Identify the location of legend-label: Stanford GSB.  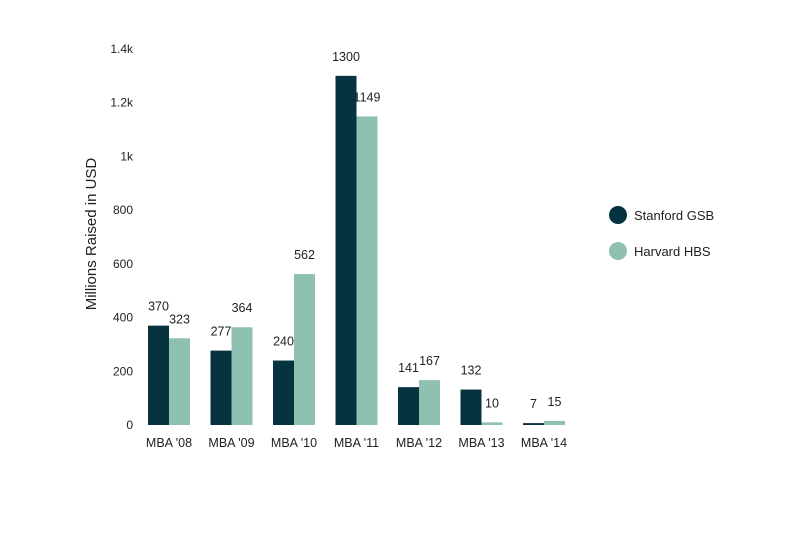
(674, 215).